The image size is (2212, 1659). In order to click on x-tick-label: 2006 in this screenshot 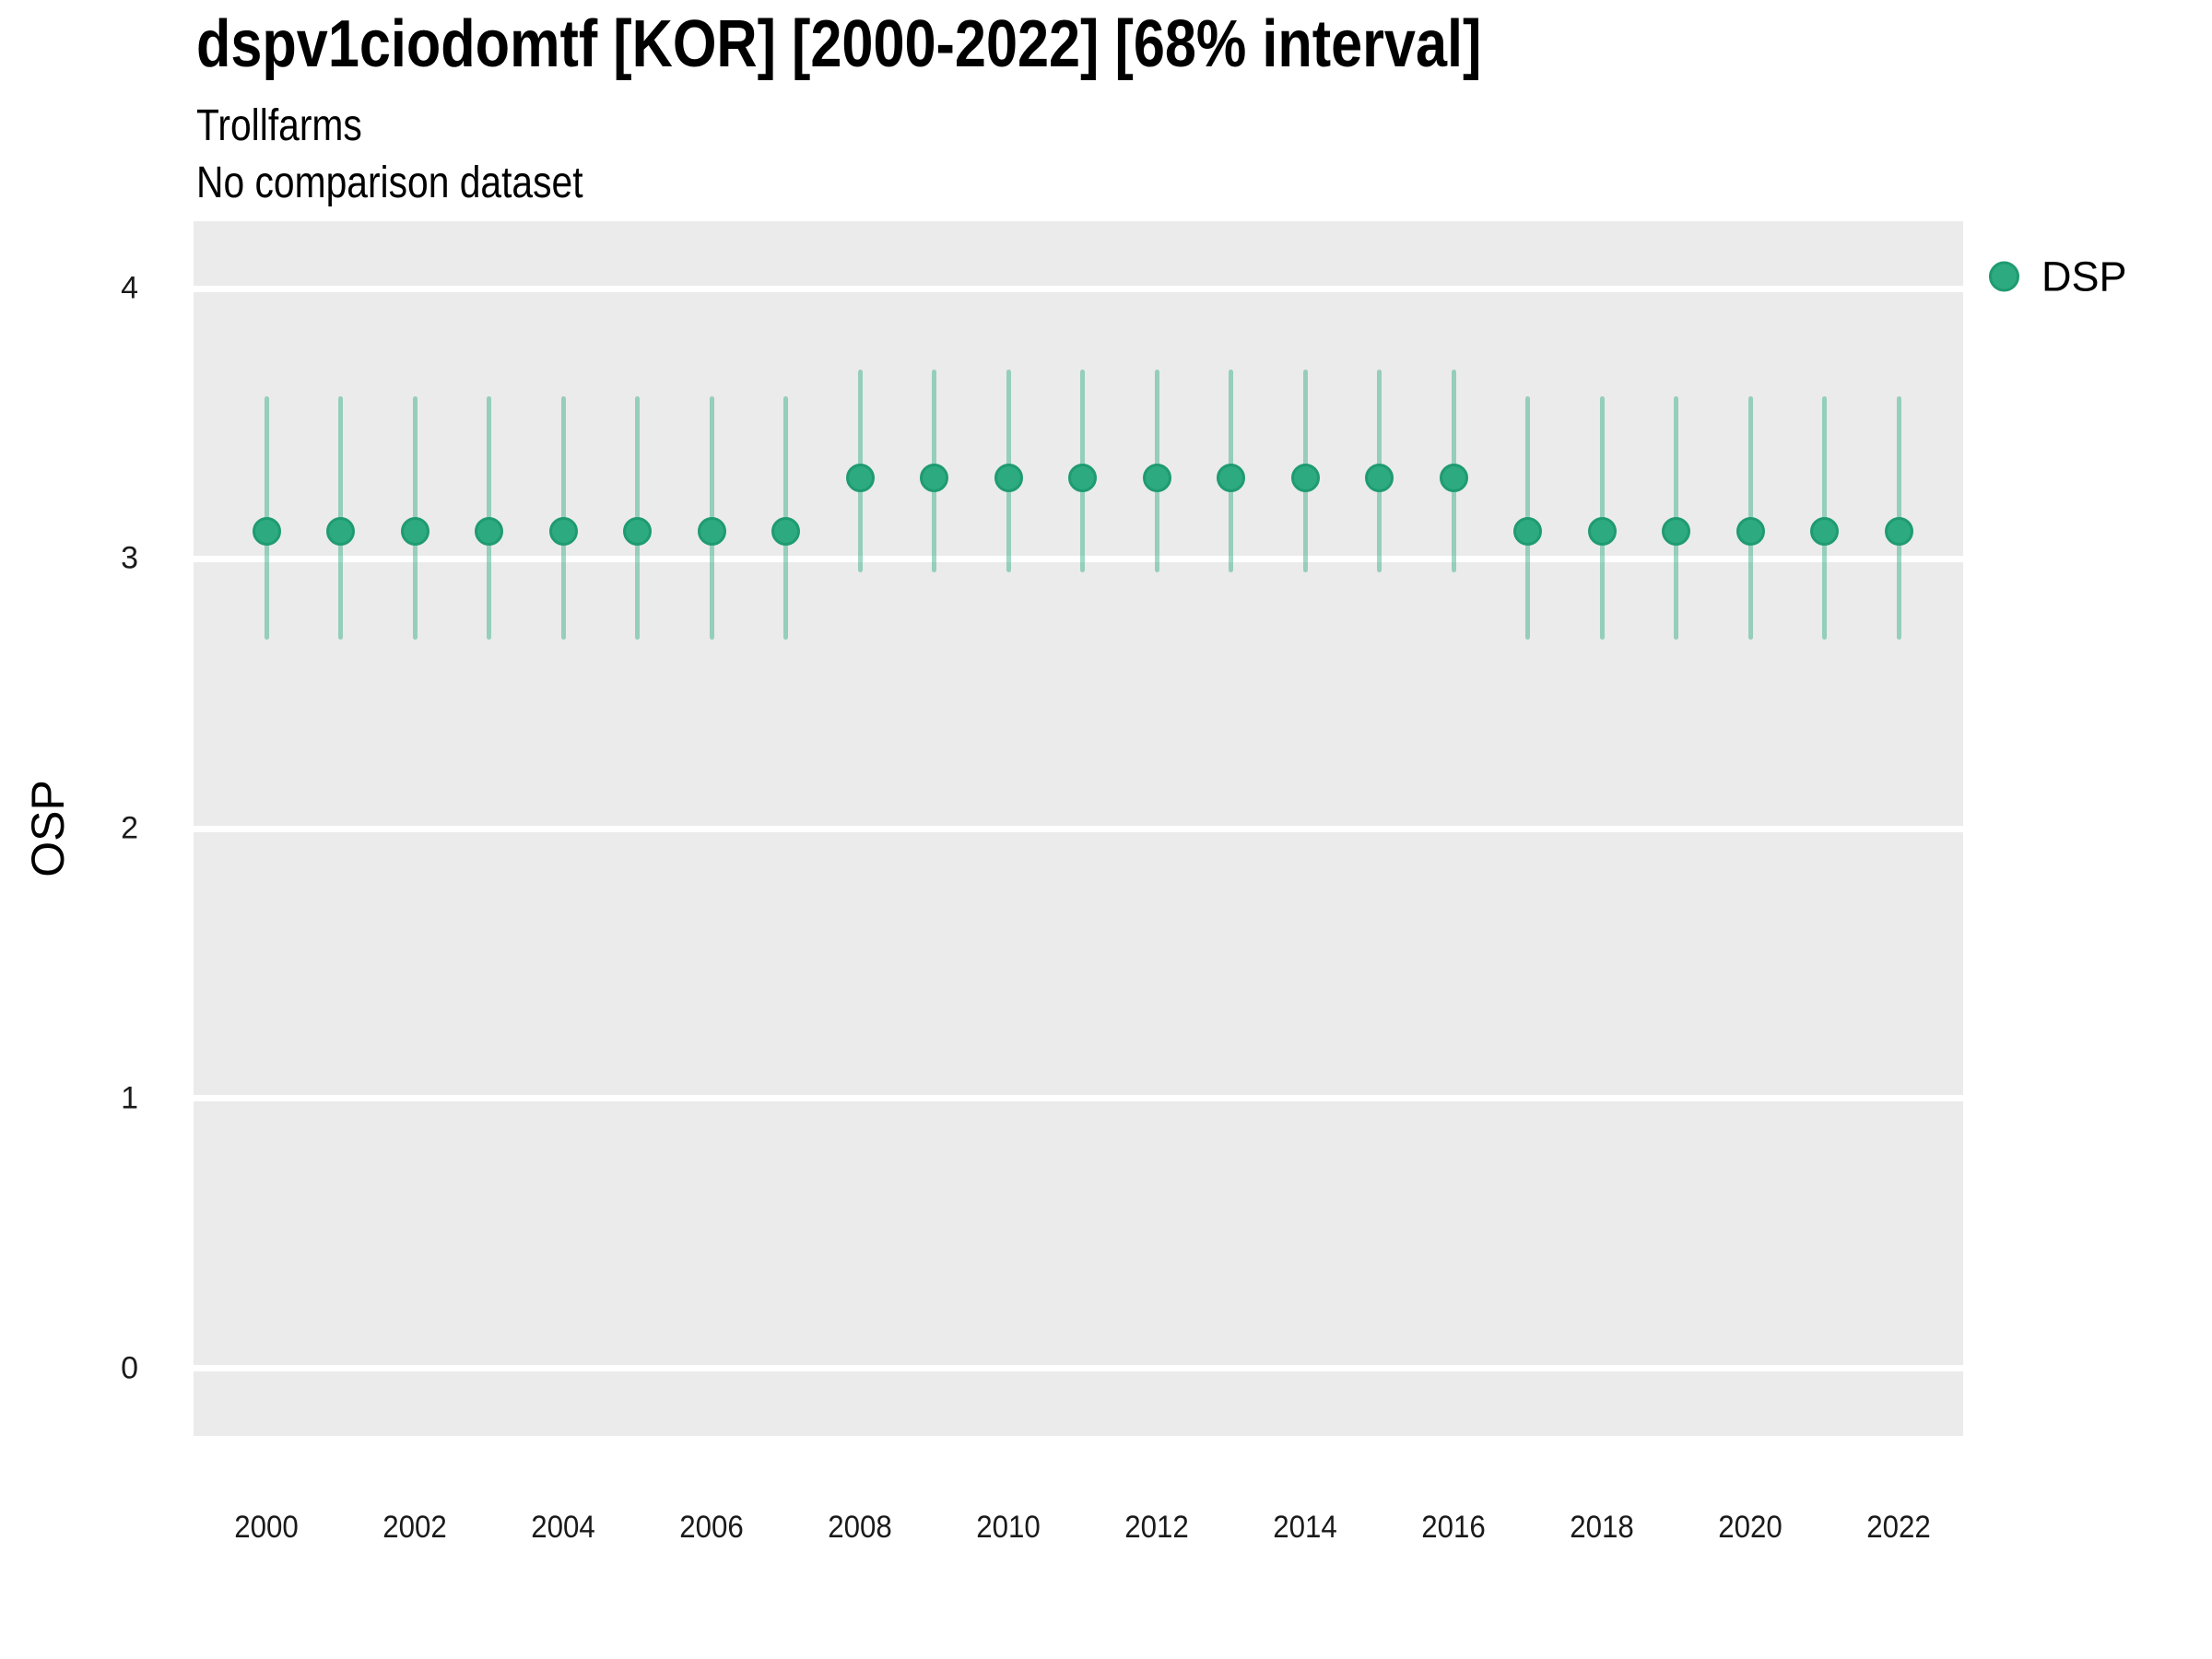, I will do `click(711, 1527)`.